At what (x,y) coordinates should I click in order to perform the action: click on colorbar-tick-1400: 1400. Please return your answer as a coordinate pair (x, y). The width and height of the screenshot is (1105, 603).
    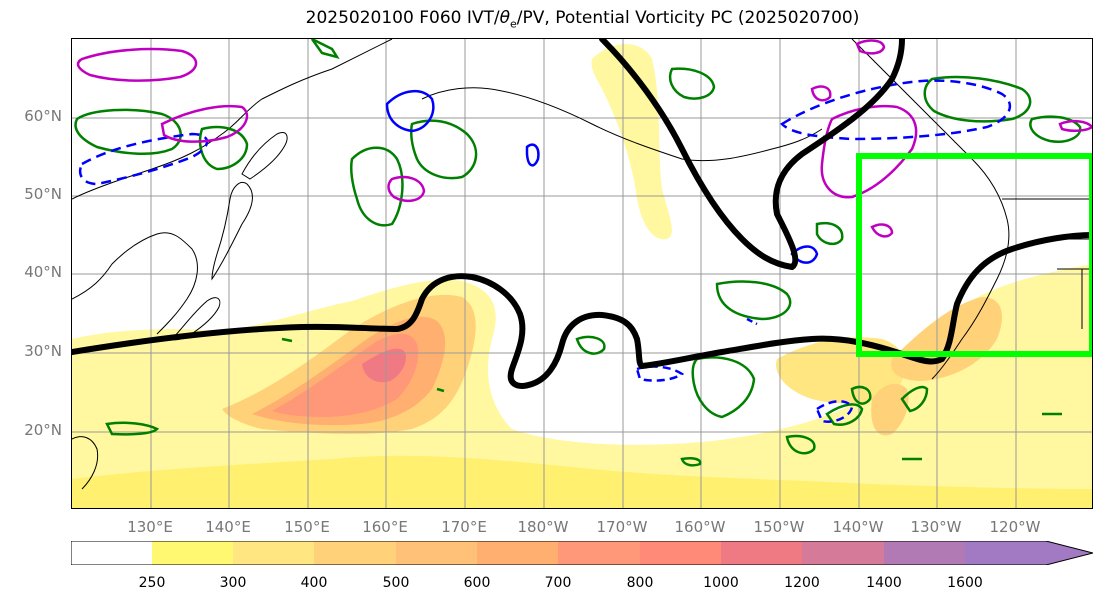
    Looking at the image, I should click on (884, 583).